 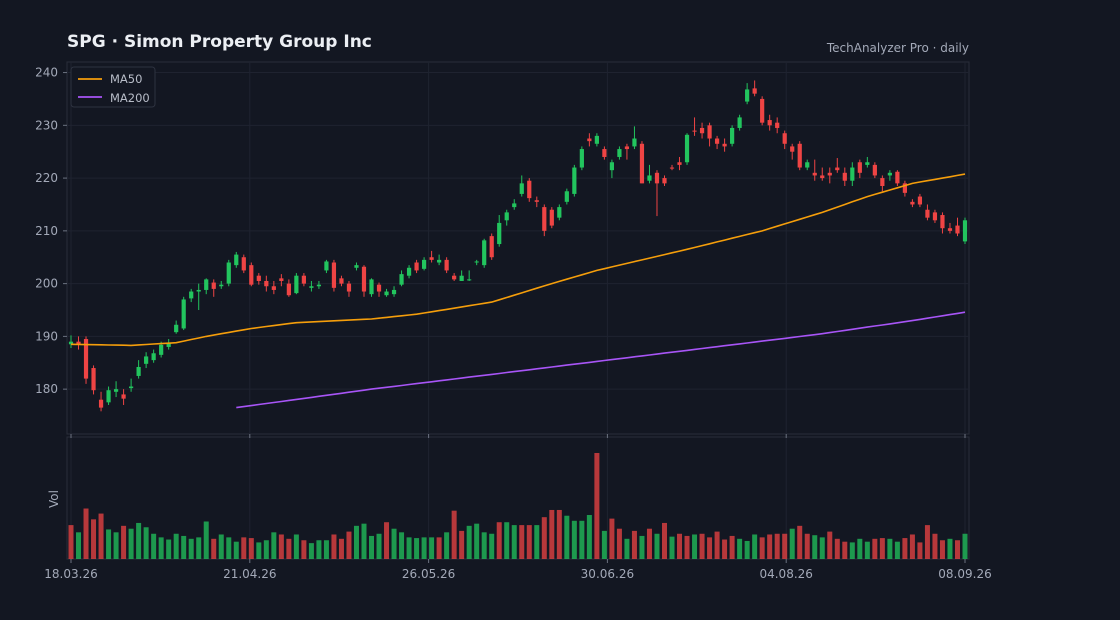 I want to click on y-tick-label: 200, so click(x=46, y=284).